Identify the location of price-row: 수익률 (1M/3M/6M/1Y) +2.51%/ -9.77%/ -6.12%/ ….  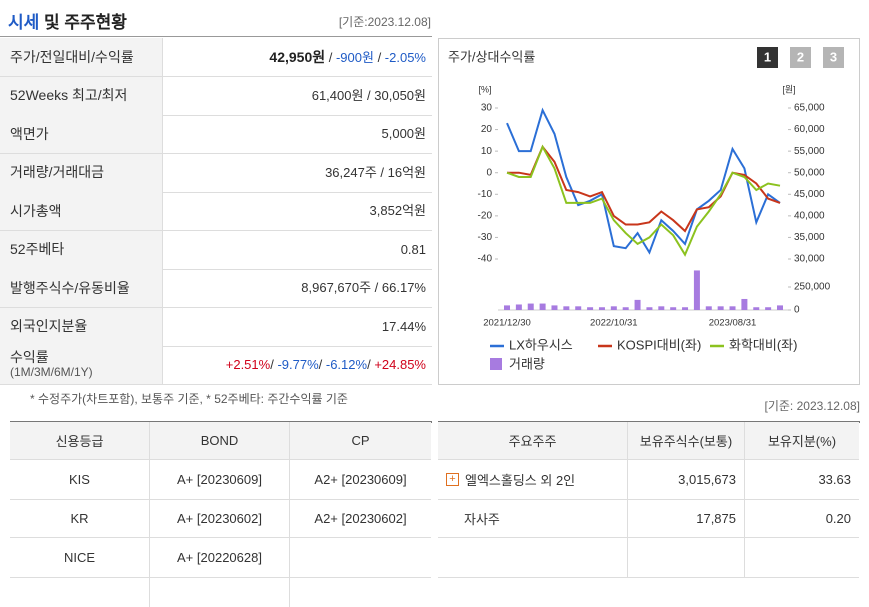
(216, 365).